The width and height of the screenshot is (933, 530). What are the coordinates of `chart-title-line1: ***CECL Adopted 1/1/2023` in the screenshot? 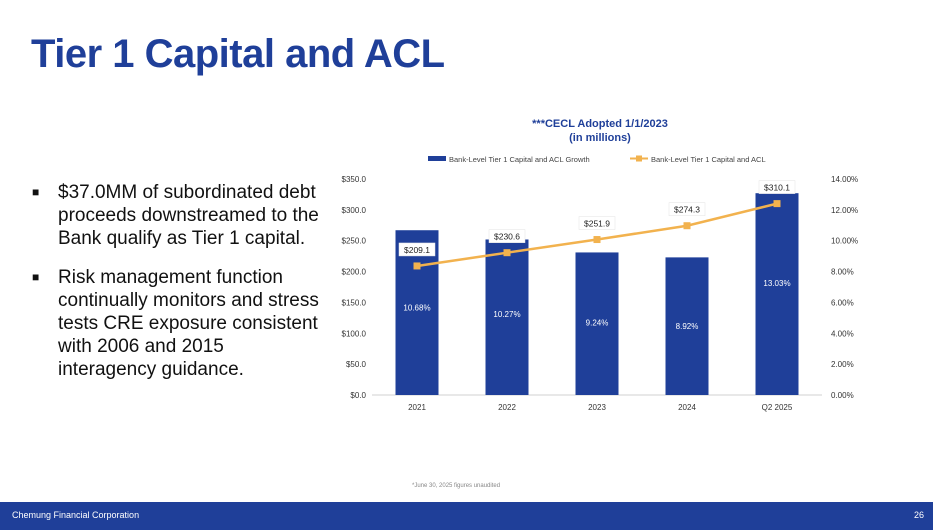 It's located at (600, 124).